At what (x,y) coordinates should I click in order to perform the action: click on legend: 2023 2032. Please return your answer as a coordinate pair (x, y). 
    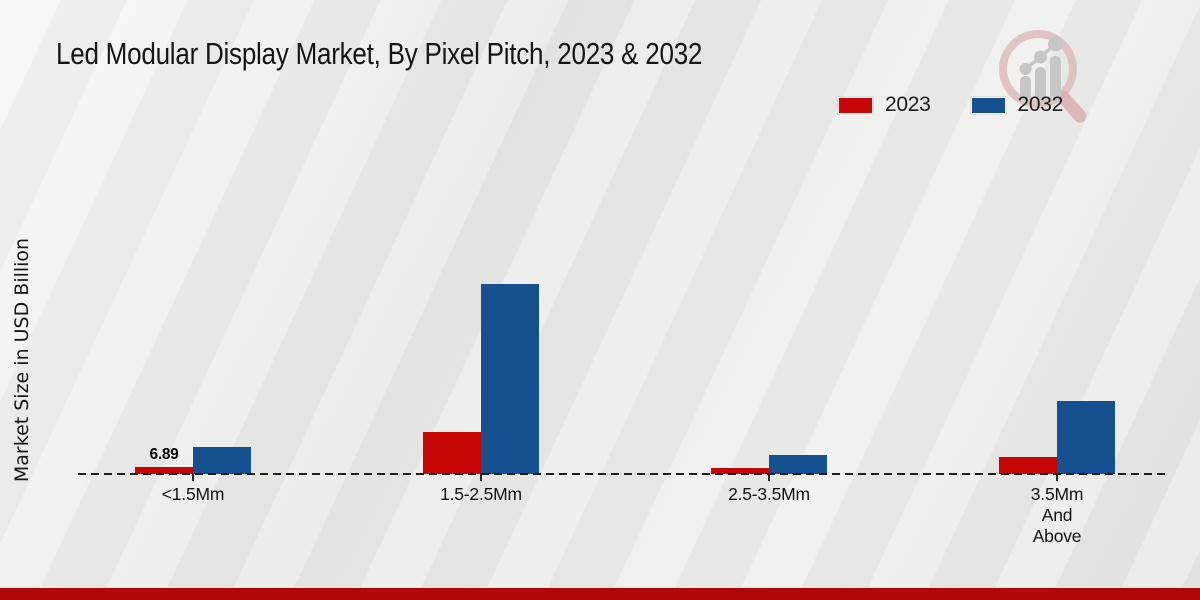
    Looking at the image, I should click on (950, 105).